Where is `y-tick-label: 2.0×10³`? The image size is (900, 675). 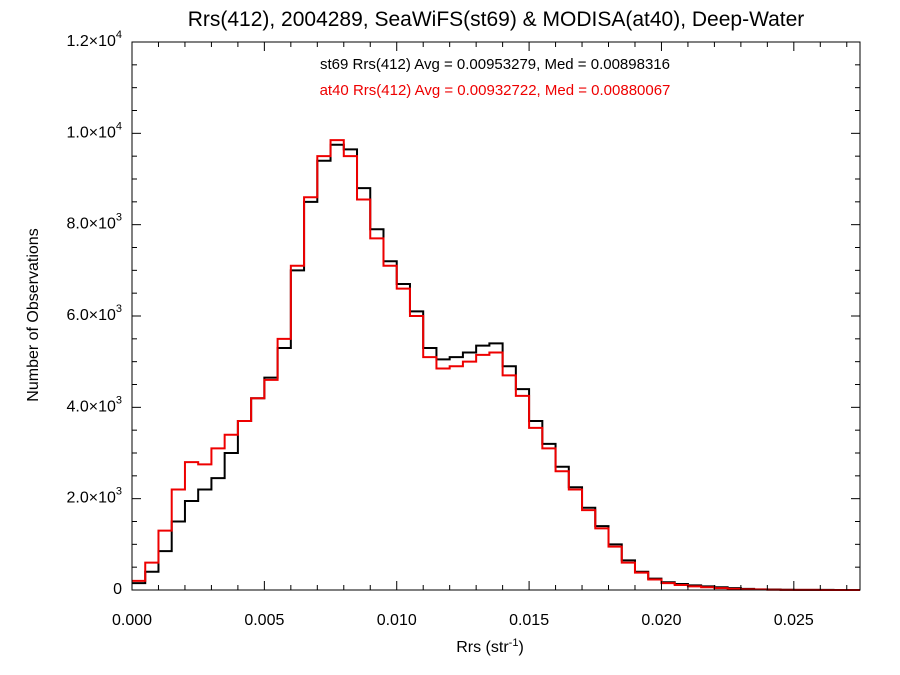 y-tick-label: 2.0×10³ is located at coordinates (94, 496).